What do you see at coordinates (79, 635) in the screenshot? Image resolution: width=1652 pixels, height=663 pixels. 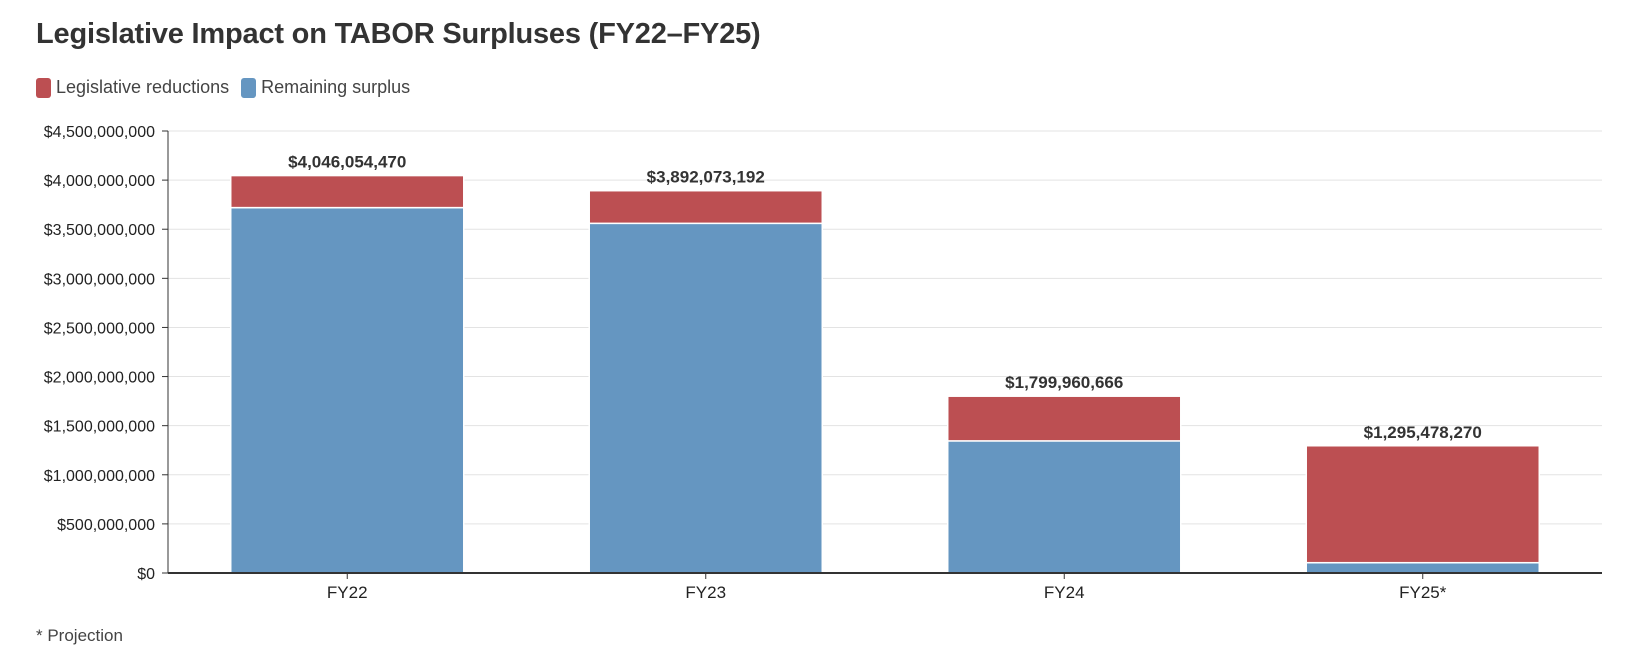 I see `footnote: * Projection` at bounding box center [79, 635].